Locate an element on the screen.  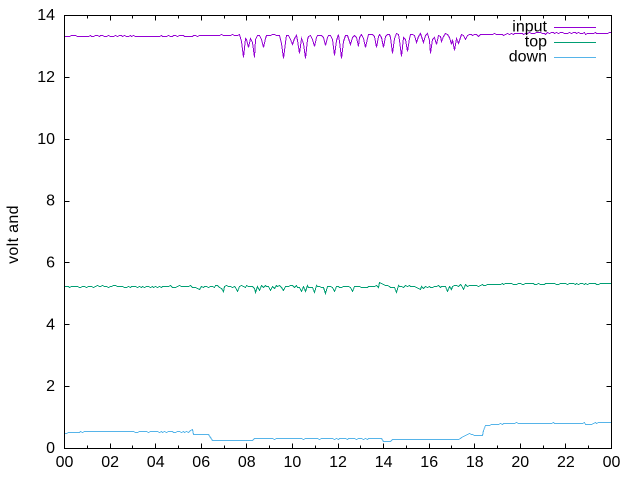
svg-text: down is located at coordinates (528, 57).